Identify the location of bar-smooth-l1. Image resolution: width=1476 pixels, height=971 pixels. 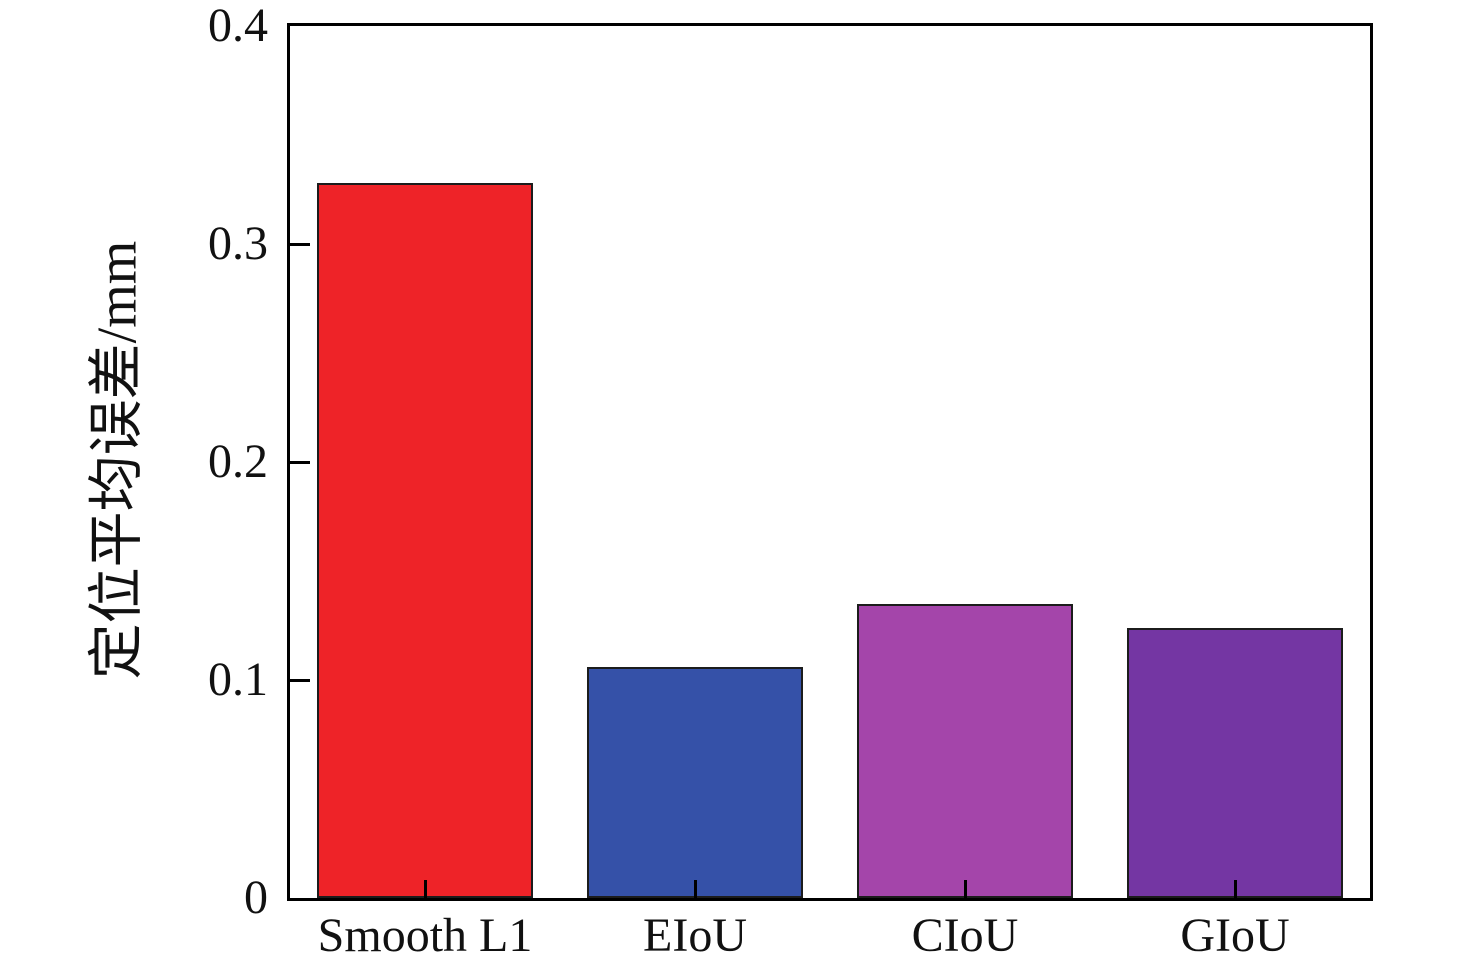
(425, 540).